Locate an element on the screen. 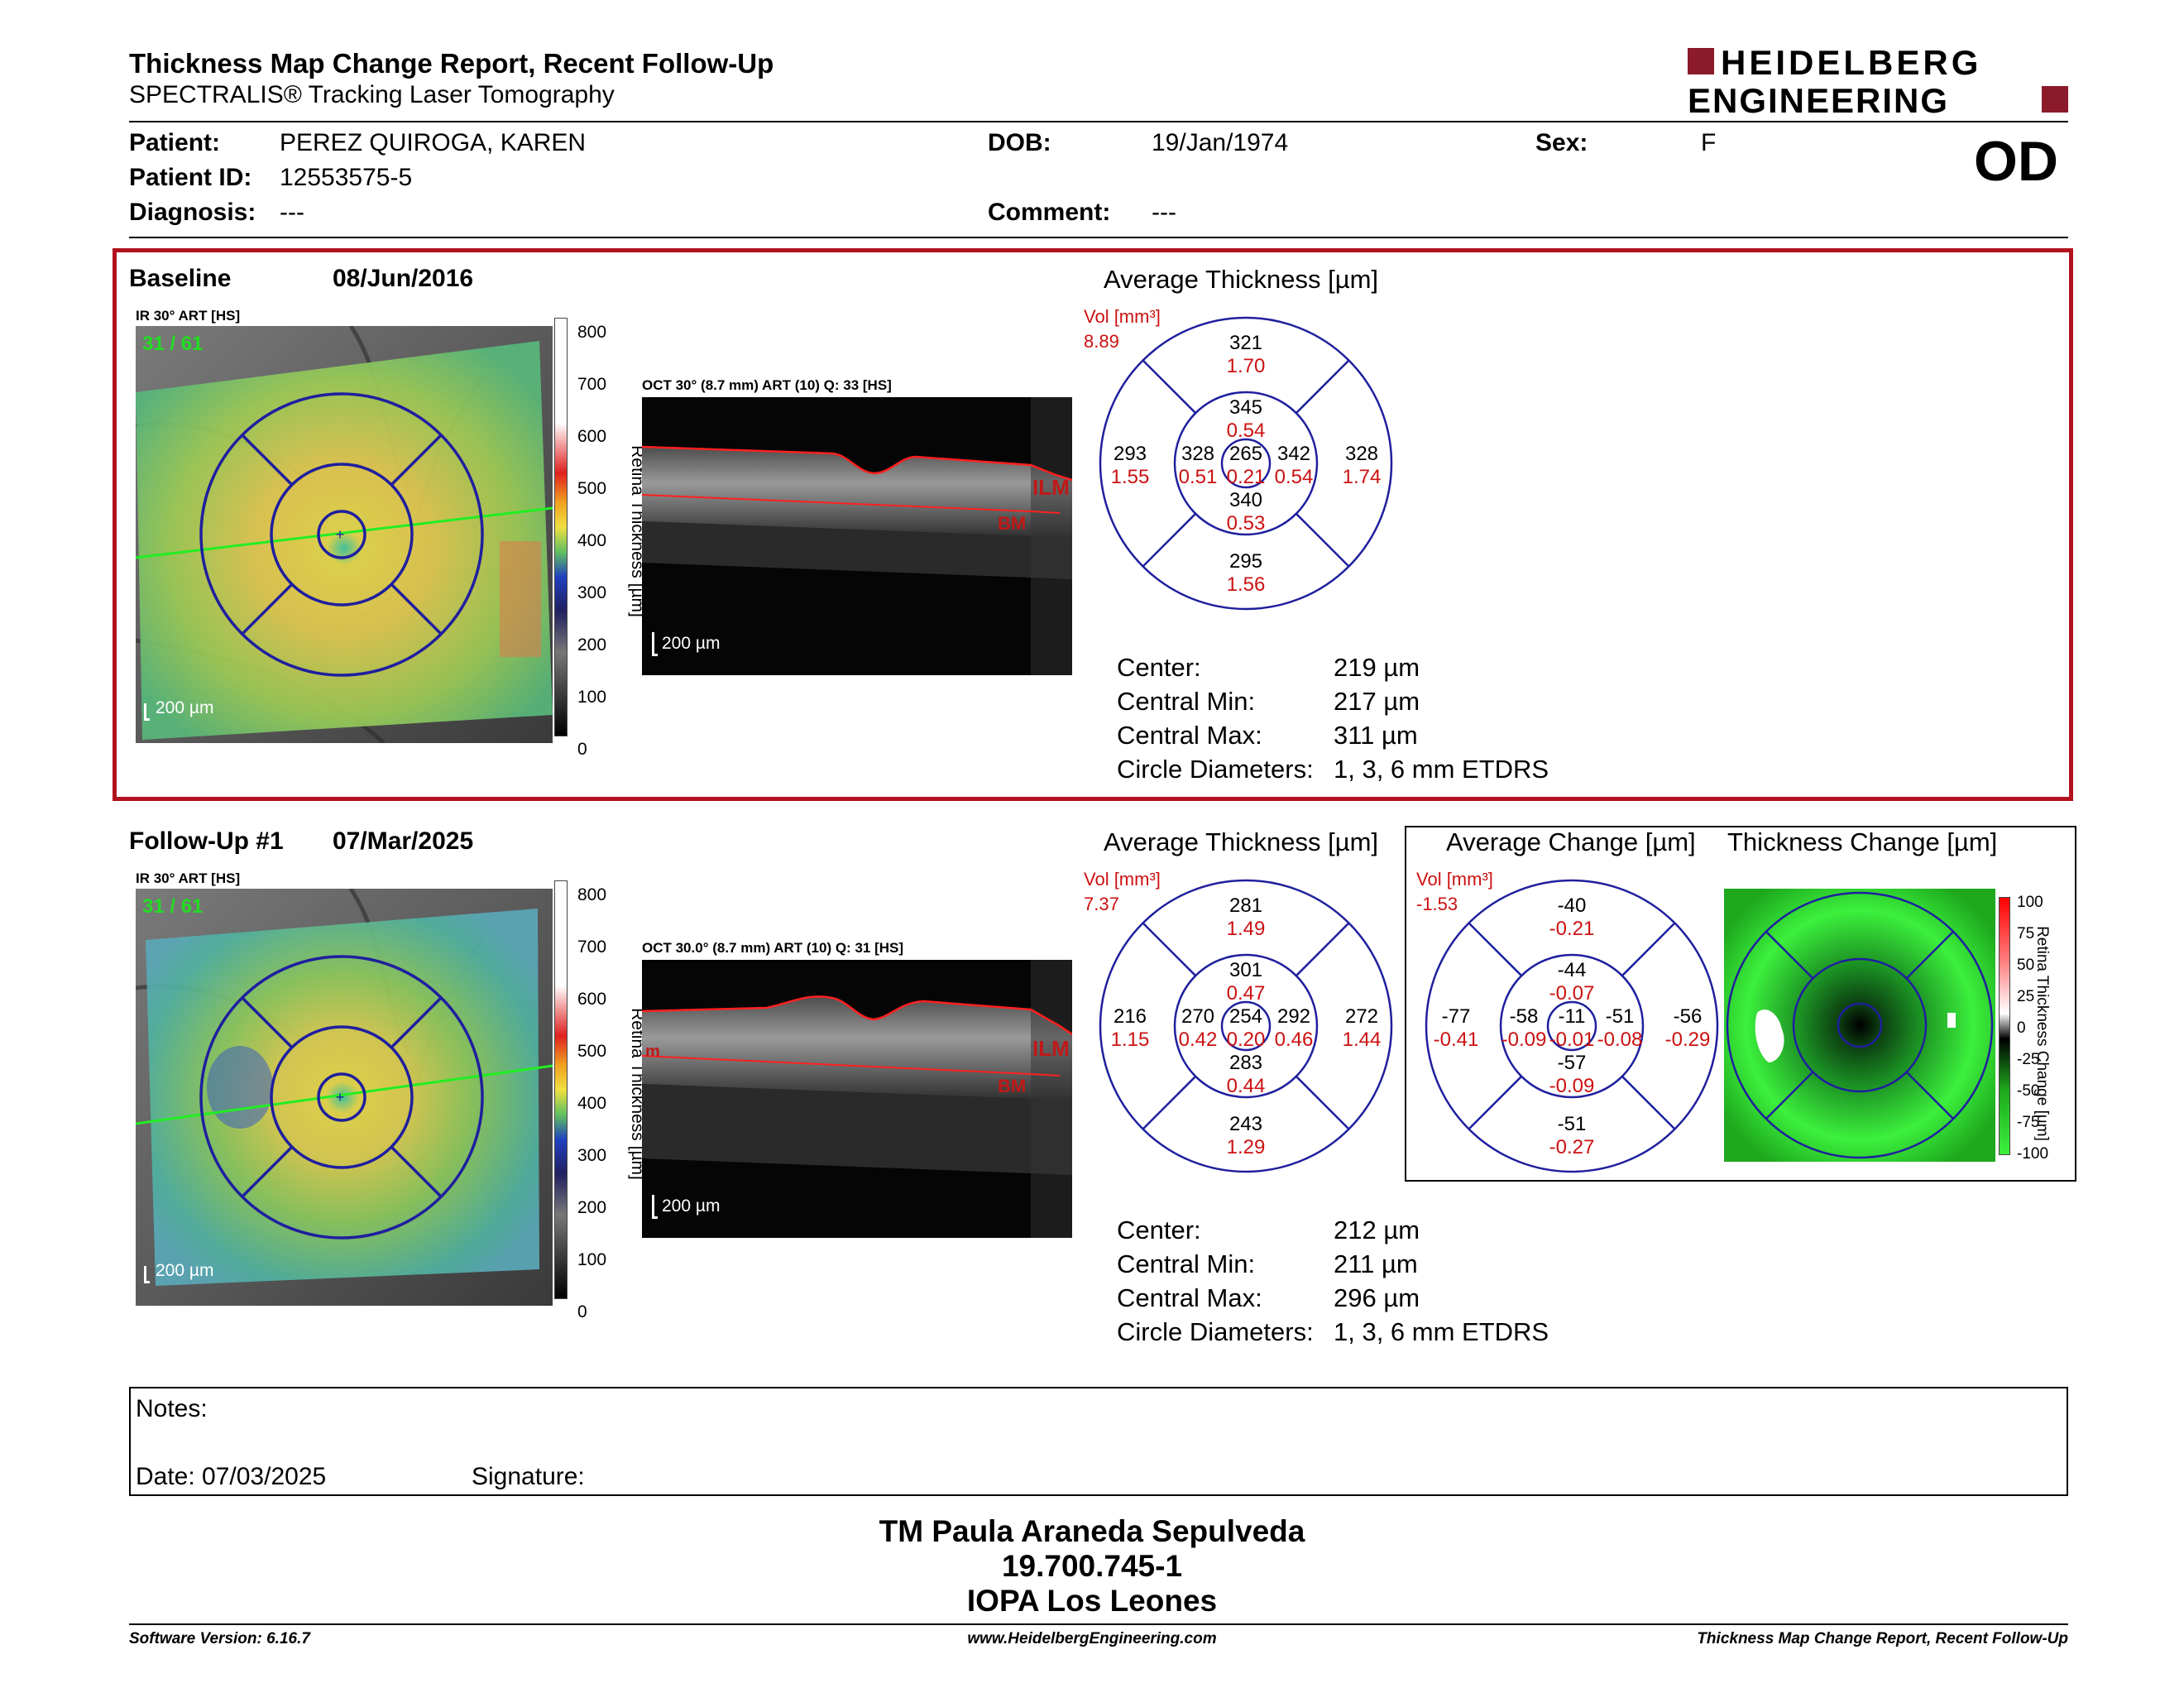  followup-oct-bscan: m ILM BM 200 µm is located at coordinates (857, 1099).